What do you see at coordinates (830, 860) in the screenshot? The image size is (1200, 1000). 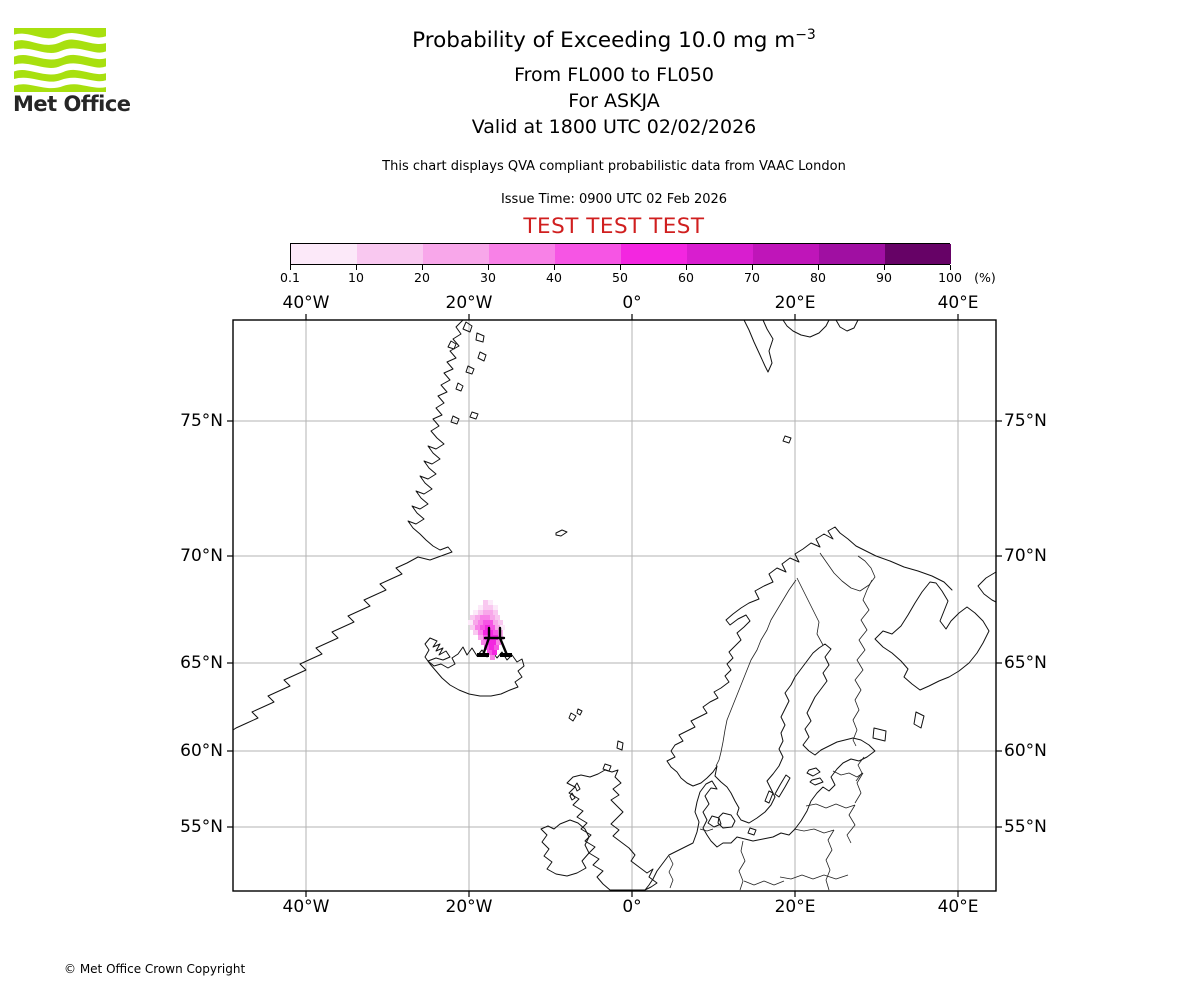 I see `poland-belarus-border` at bounding box center [830, 860].